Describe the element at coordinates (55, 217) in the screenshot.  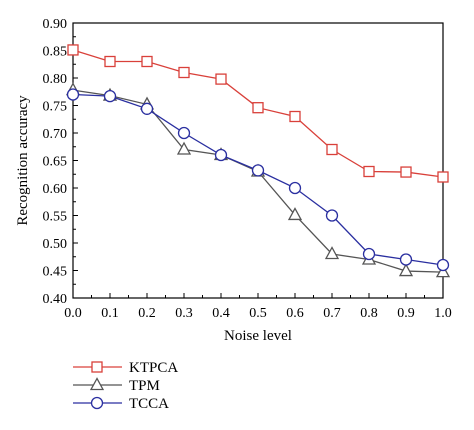
I see `y-tick-label: 0.55` at that location.